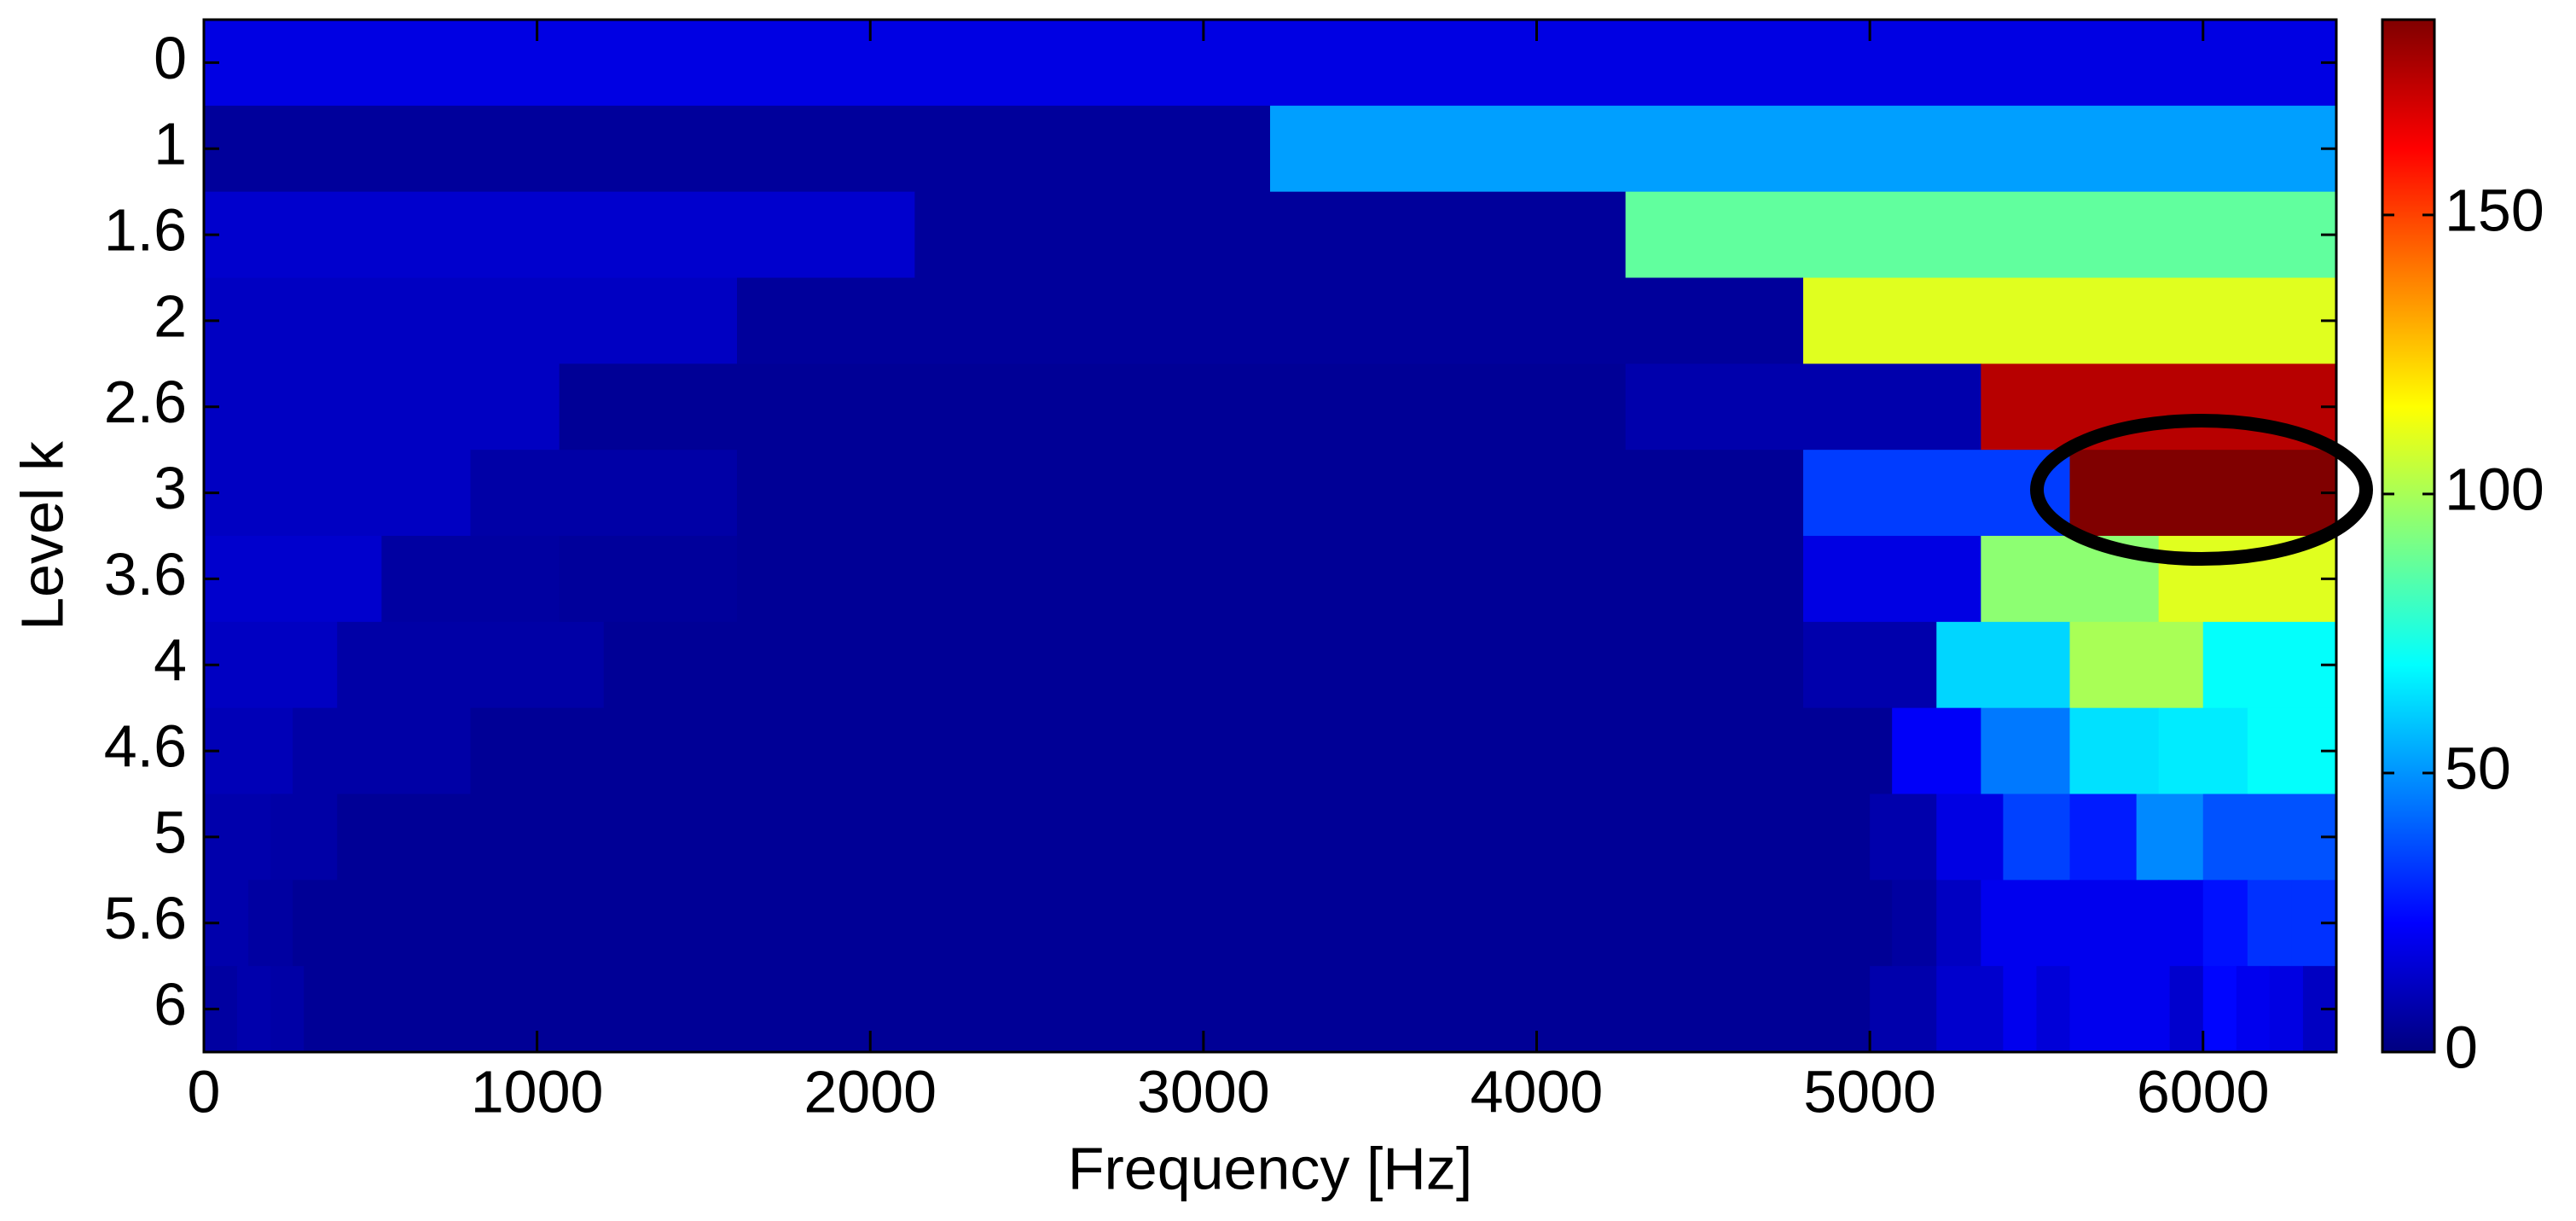 This screenshot has width=2576, height=1221. Describe the element at coordinates (2203, 1091) in the screenshot. I see `x-tick-label: 6000` at that location.